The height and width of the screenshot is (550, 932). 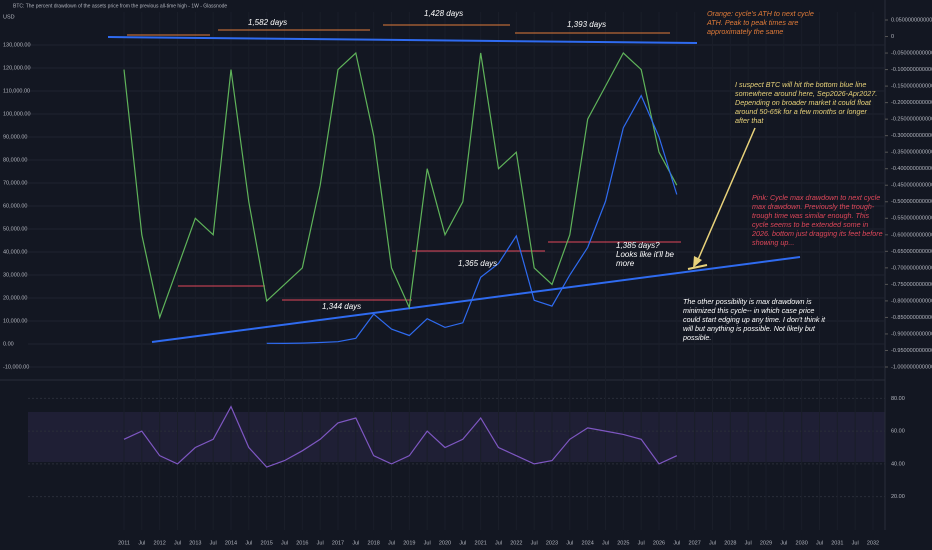 I want to click on x-tick-label: 2032, so click(x=873, y=543).